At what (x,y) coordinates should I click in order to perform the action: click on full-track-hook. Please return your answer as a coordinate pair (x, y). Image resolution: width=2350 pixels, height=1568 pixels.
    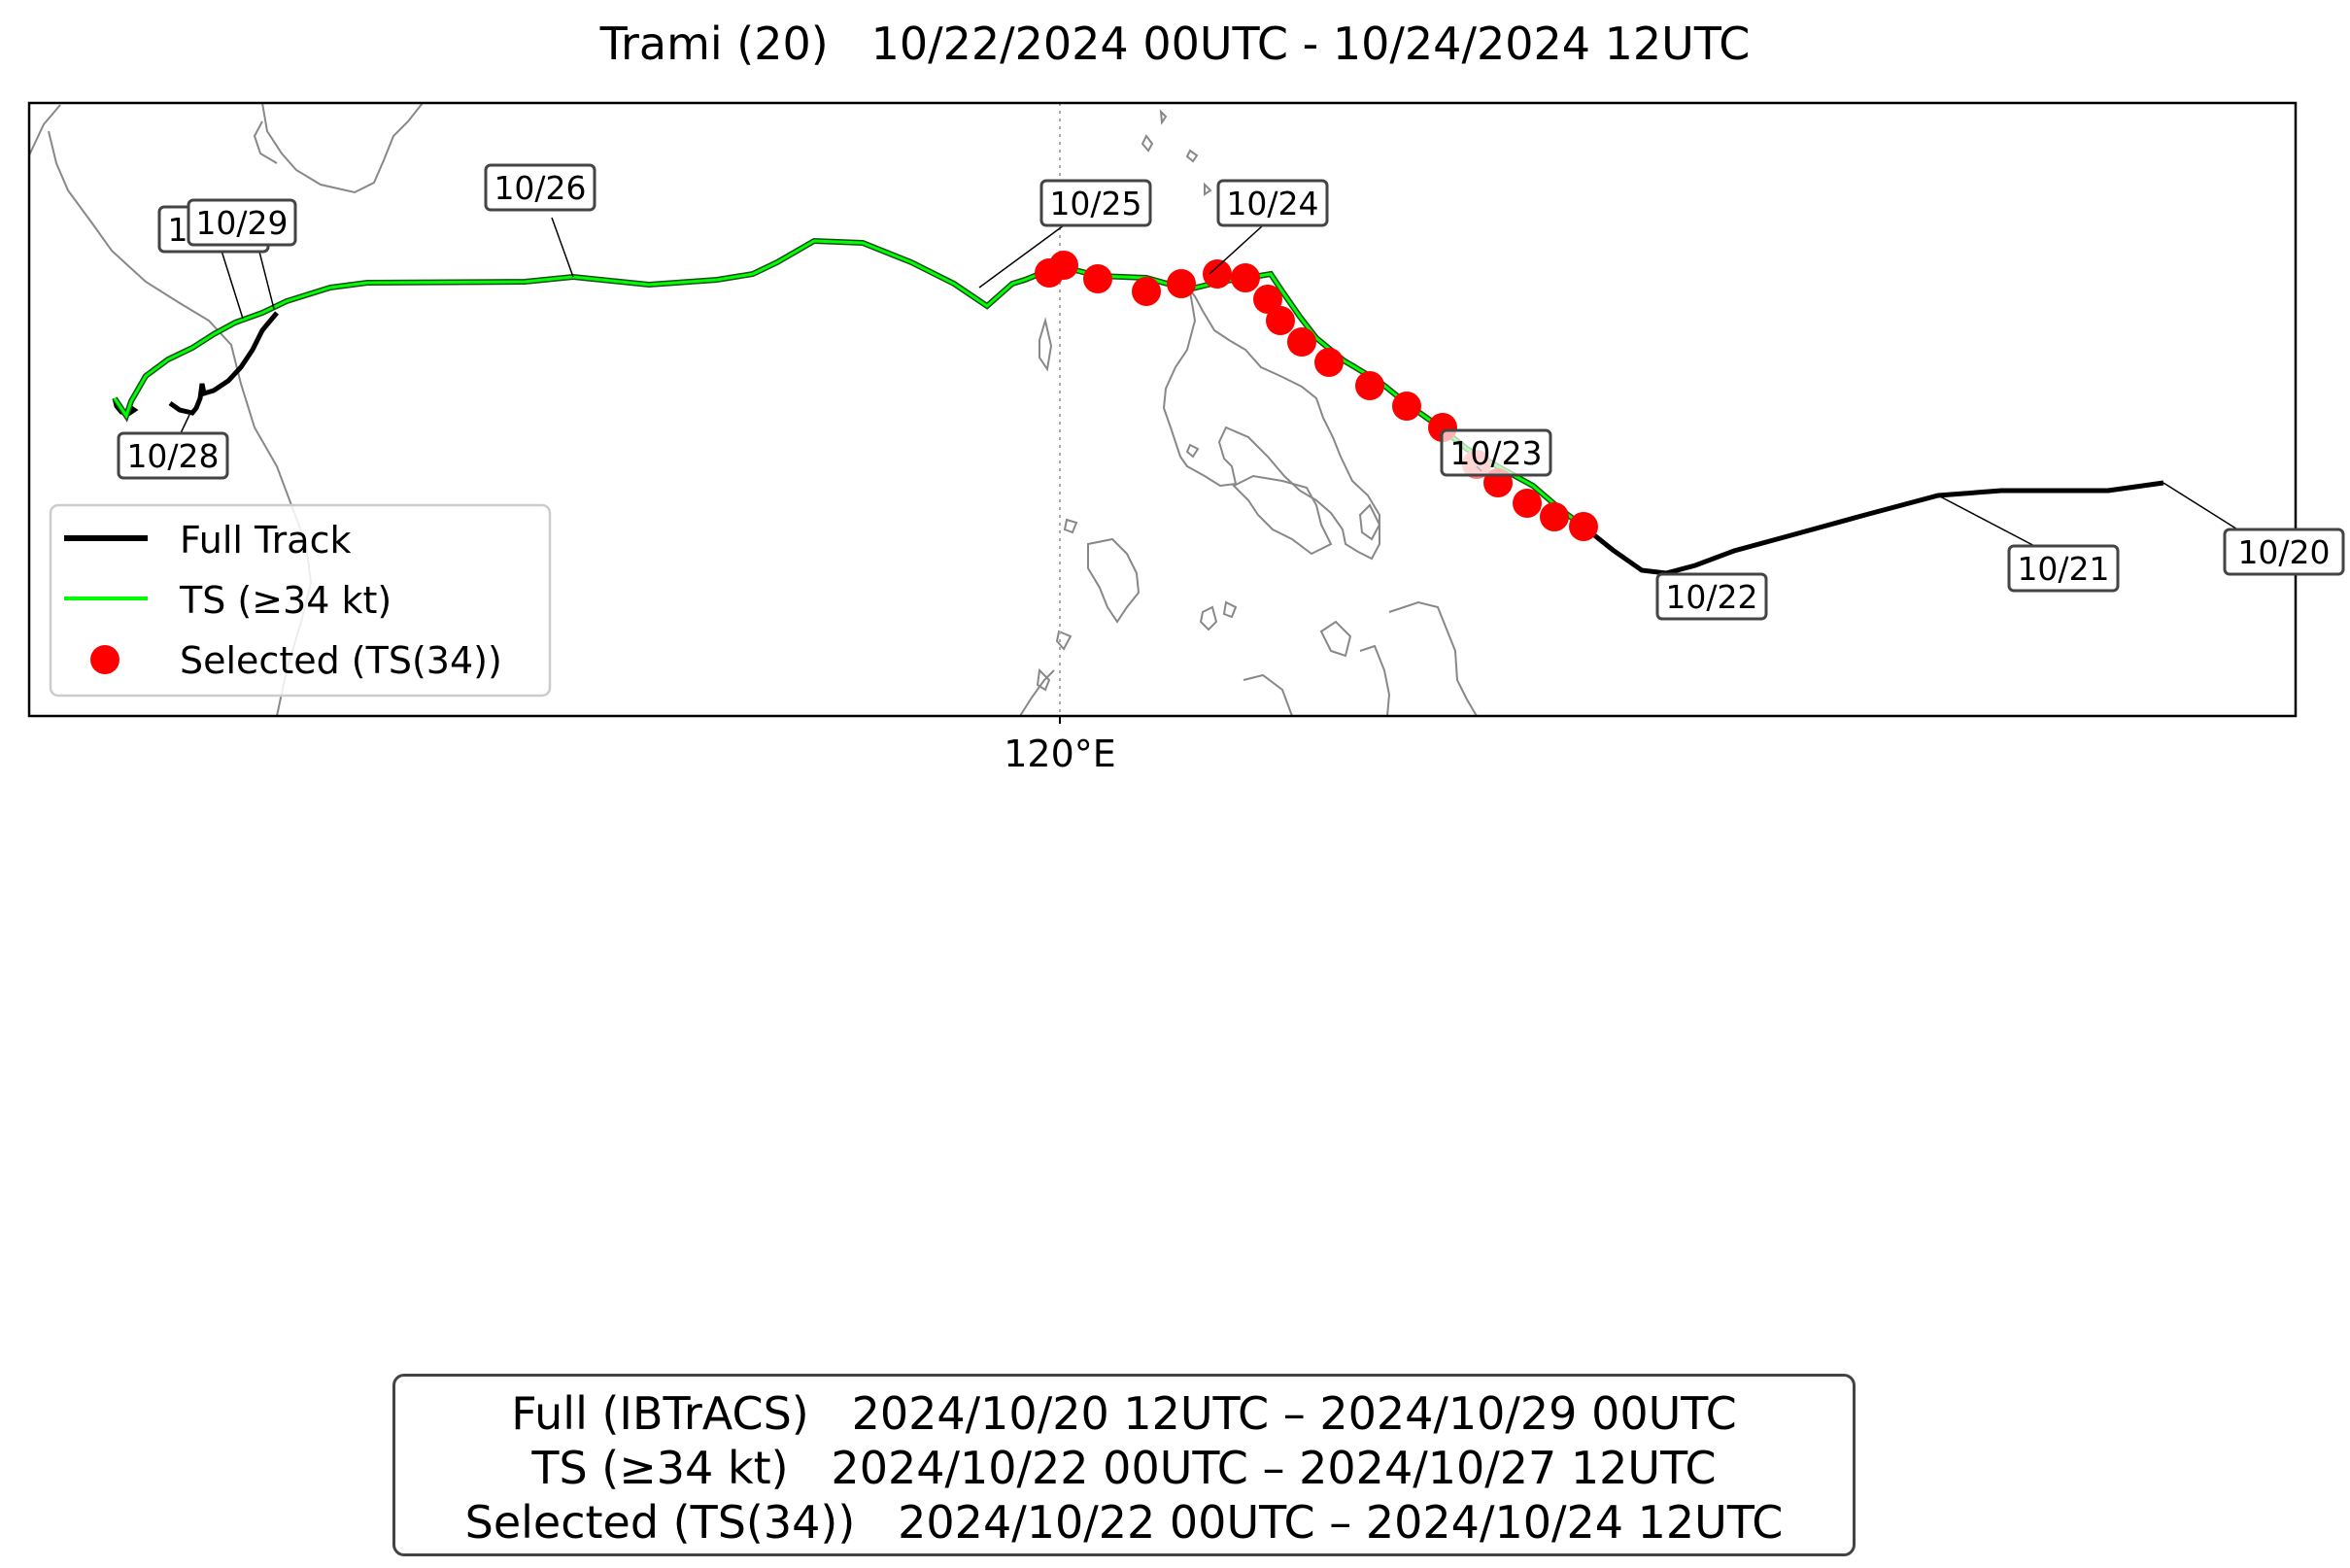
    Looking at the image, I should click on (223, 363).